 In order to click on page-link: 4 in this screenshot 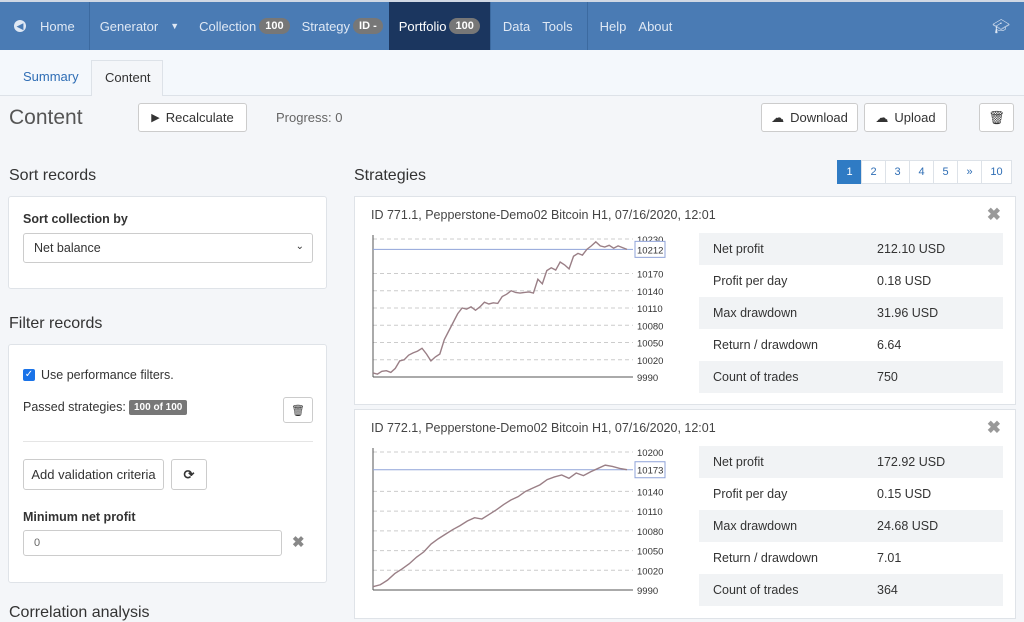, I will do `click(921, 172)`.